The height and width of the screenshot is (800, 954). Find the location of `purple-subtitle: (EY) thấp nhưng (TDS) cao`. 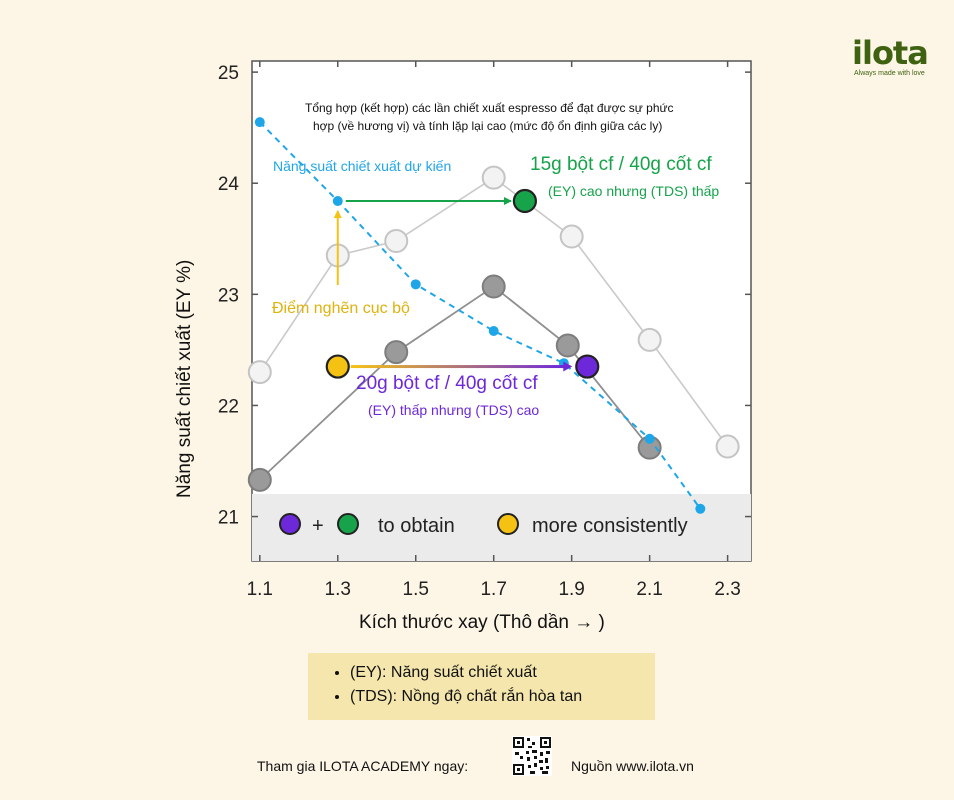

purple-subtitle: (EY) thấp nhưng (TDS) cao is located at coordinates (453, 410).